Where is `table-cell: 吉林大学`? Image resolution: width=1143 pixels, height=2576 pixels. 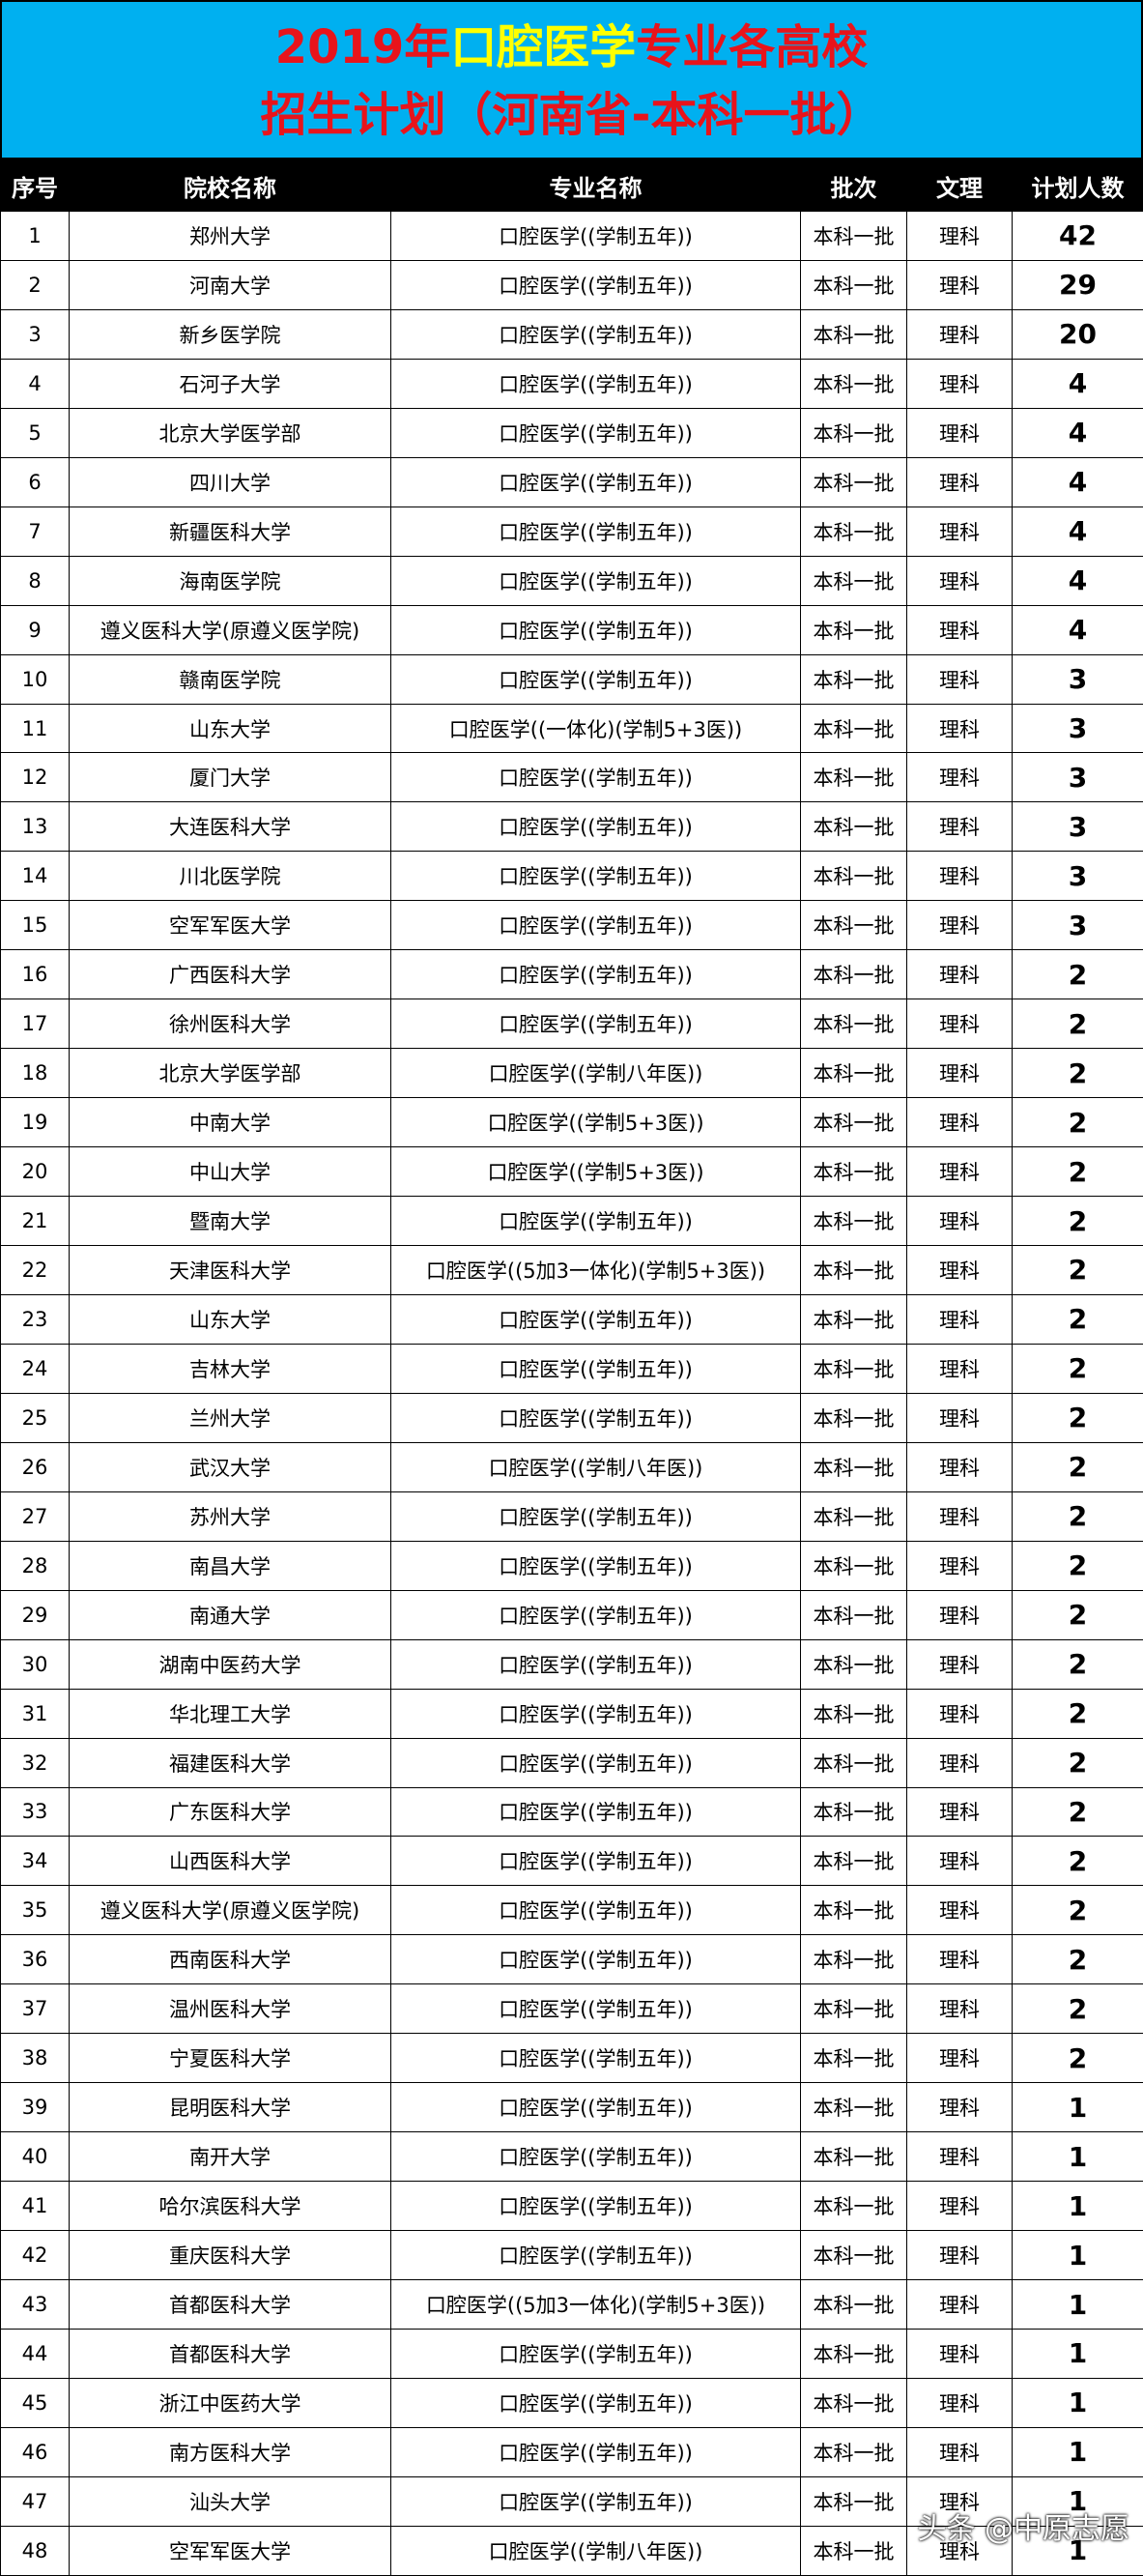 table-cell: 吉林大学 is located at coordinates (231, 1368).